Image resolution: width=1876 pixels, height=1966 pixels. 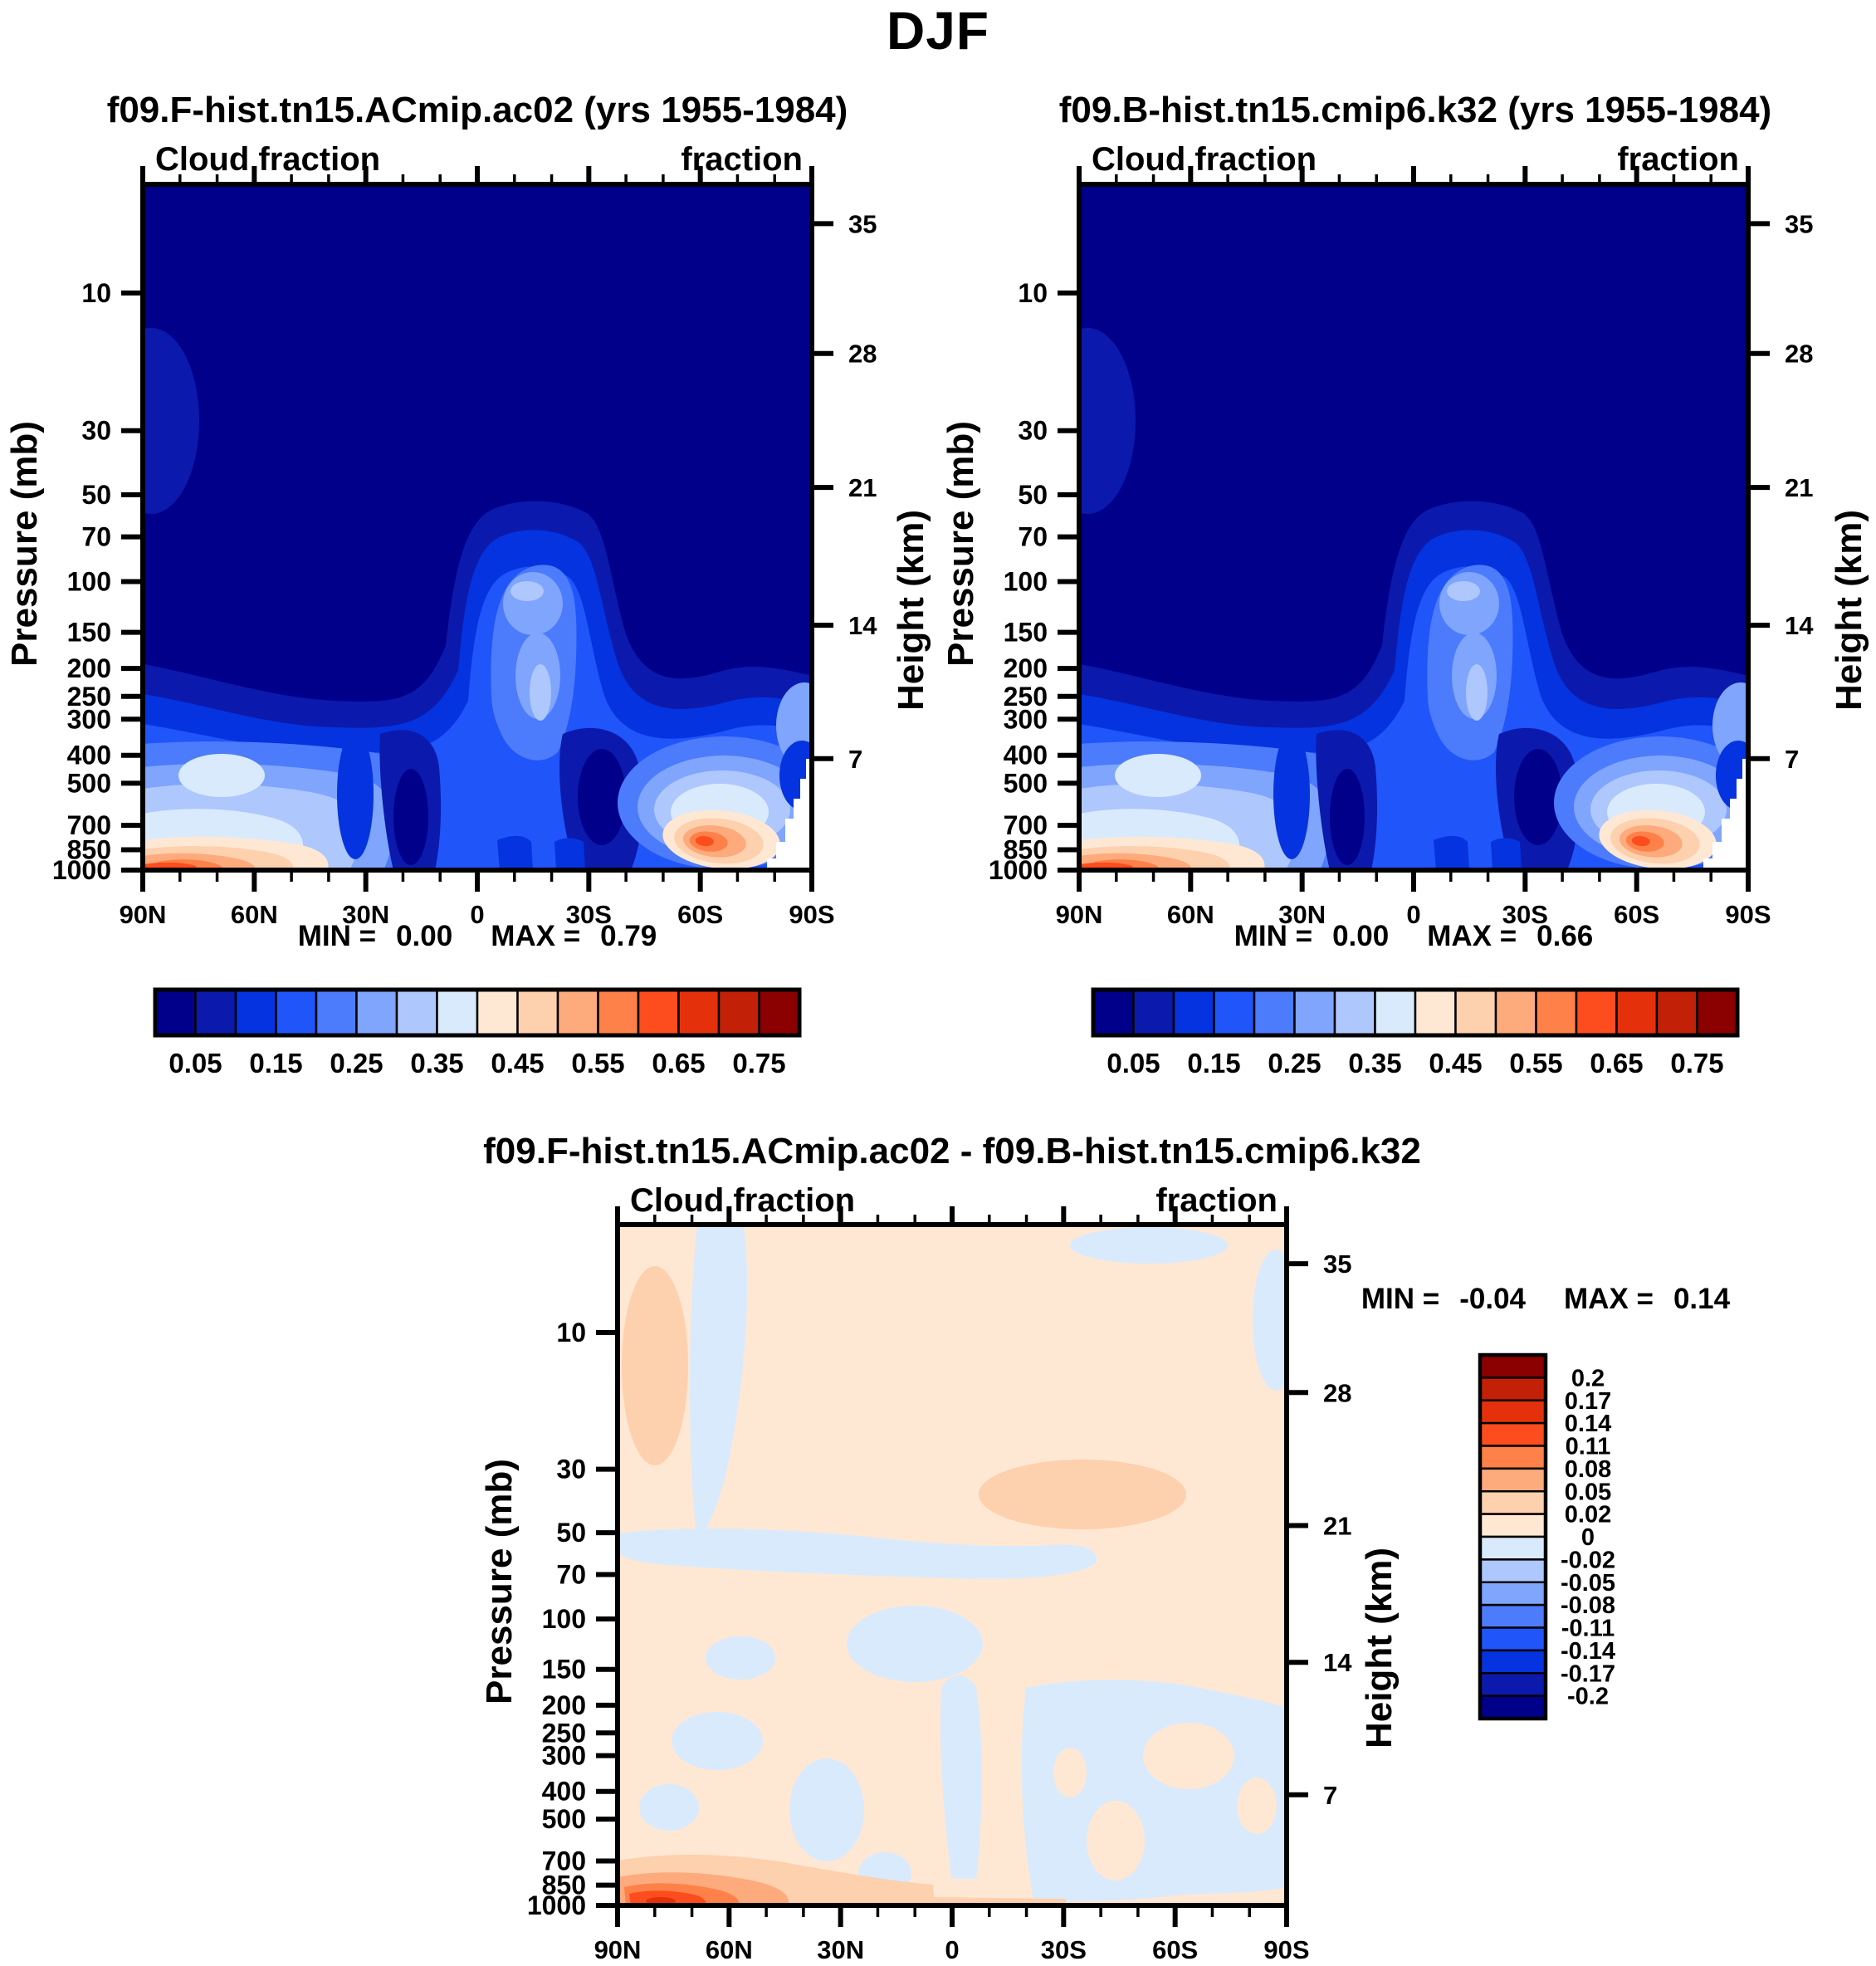 I want to click on colorbar-label: 0.02, so click(x=1588, y=1515).